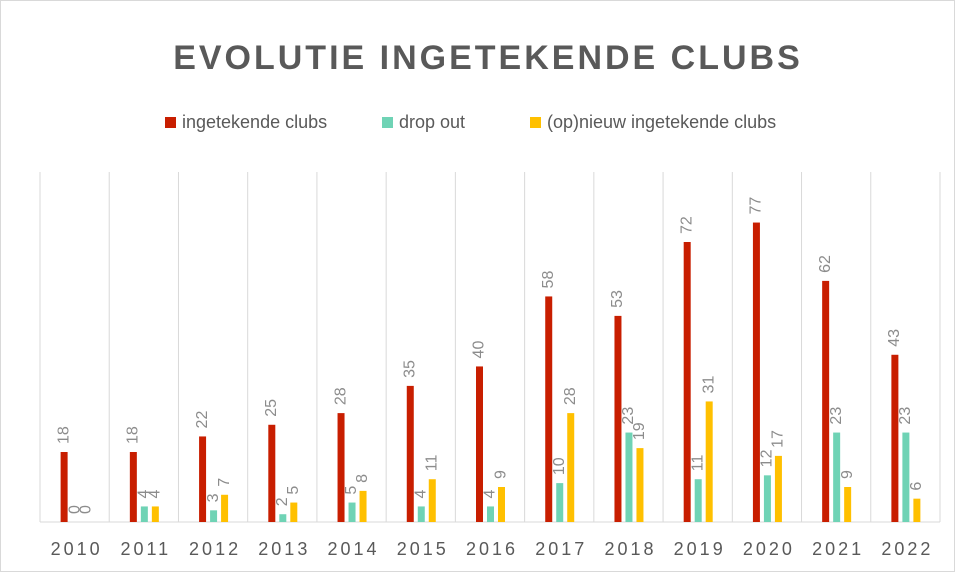 The height and width of the screenshot is (573, 956). Describe the element at coordinates (778, 439) in the screenshot. I see `data-label: 17` at that location.